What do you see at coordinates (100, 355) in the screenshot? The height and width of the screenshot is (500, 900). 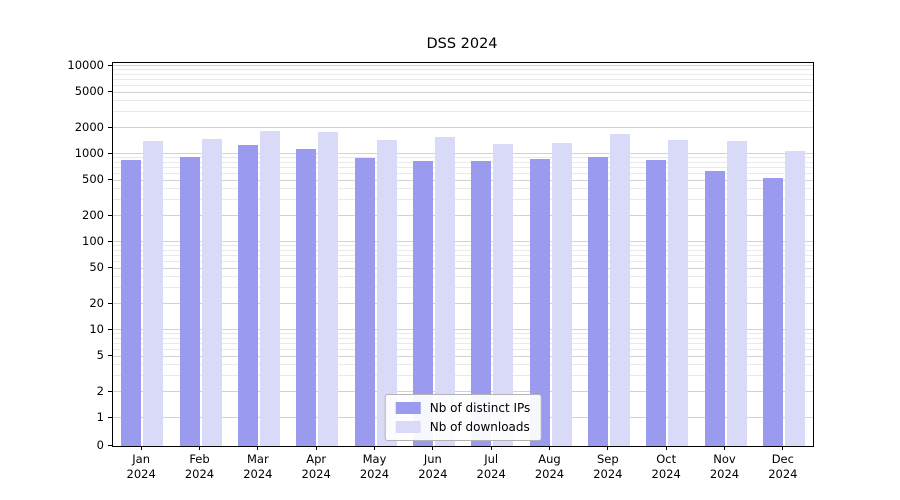 I see `ytick-label-5: 5` at bounding box center [100, 355].